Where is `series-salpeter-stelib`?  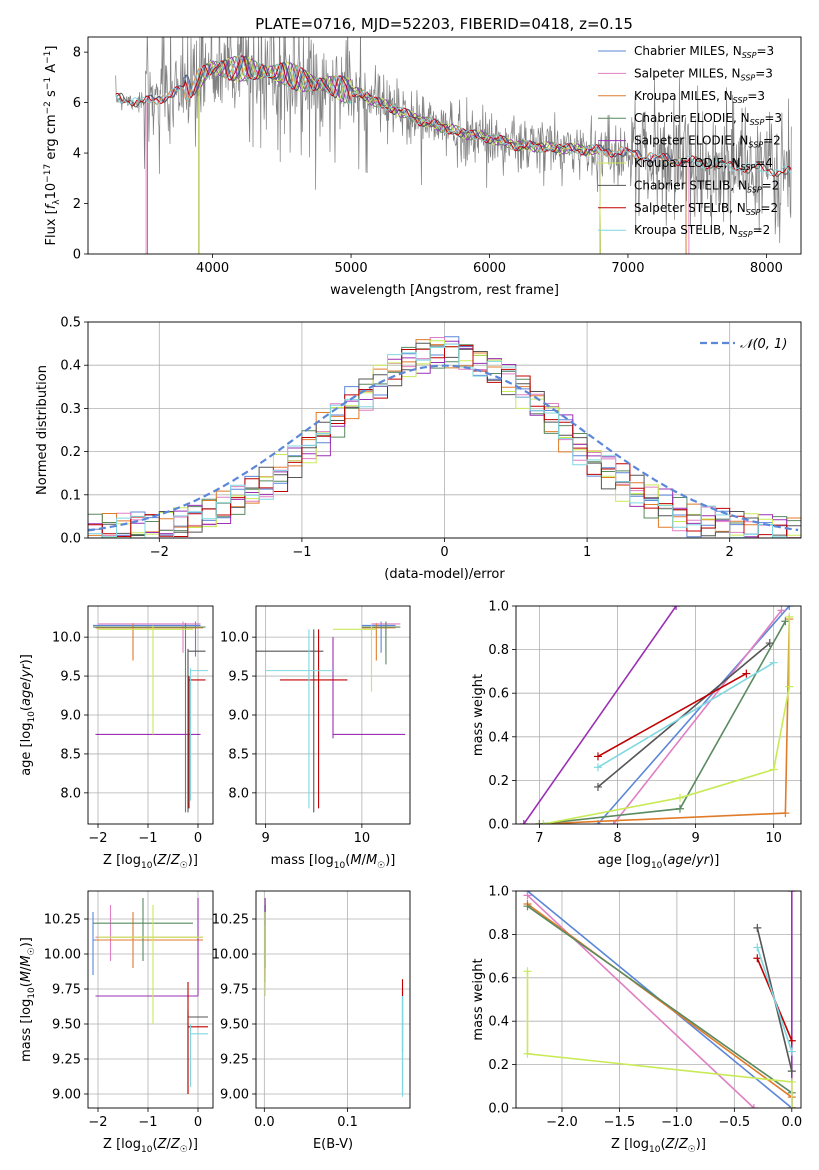
series-salpeter-stelib is located at coordinates (672, 715).